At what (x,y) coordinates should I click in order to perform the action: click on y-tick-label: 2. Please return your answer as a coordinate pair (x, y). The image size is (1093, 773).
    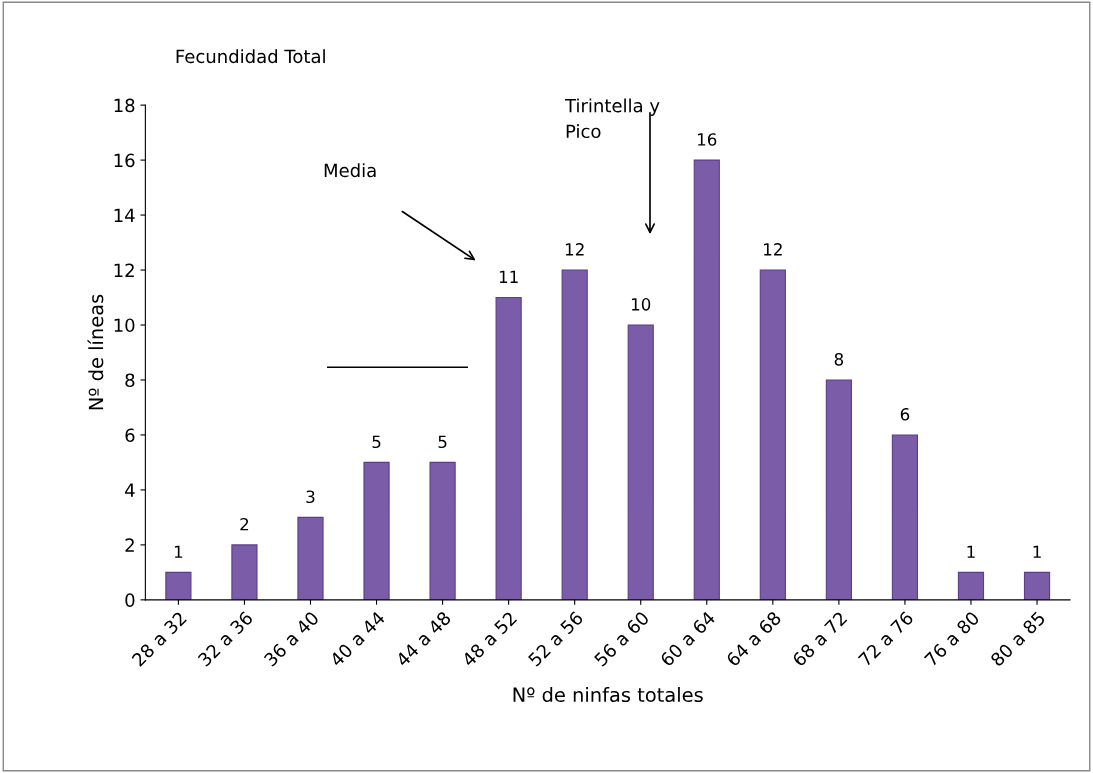
    Looking at the image, I should click on (129, 545).